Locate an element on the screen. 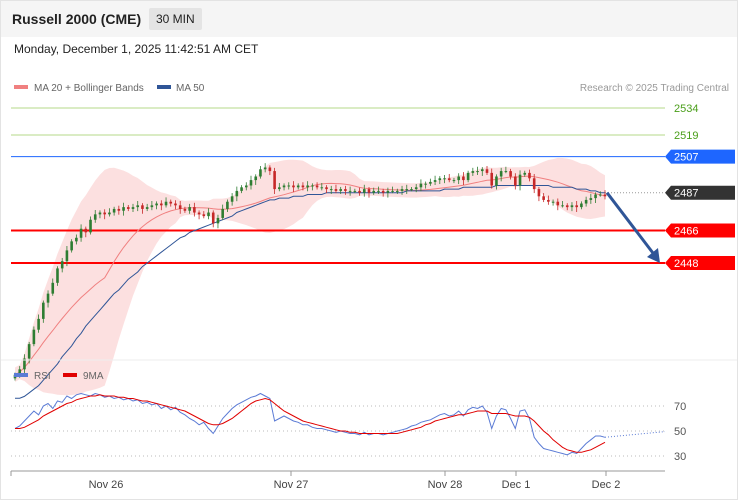 The width and height of the screenshot is (738, 500). level-tag-2519: 2519 is located at coordinates (686, 136).